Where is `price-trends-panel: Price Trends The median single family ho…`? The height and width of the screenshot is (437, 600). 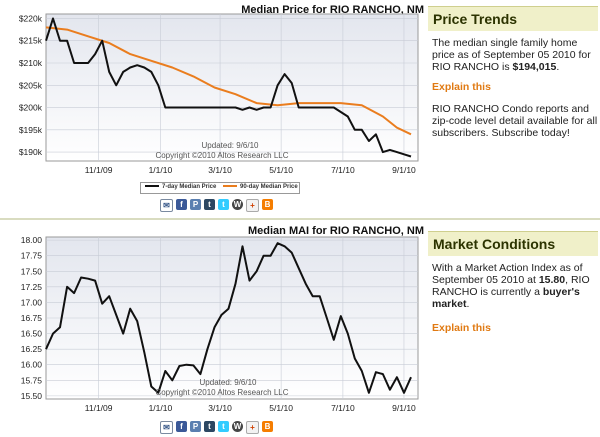
price-trends-panel: Price Trends The median single family ho… is located at coordinates (513, 72).